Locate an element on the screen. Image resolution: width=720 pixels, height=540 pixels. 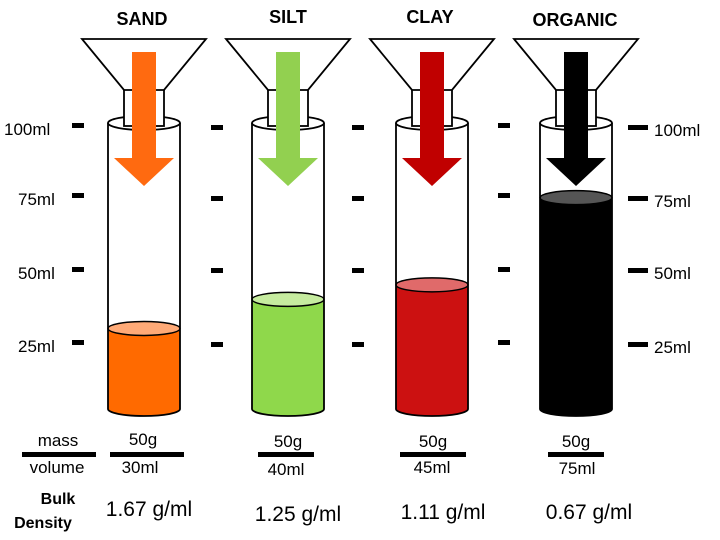
silt-cylinder-outline is located at coordinates (288, 270).